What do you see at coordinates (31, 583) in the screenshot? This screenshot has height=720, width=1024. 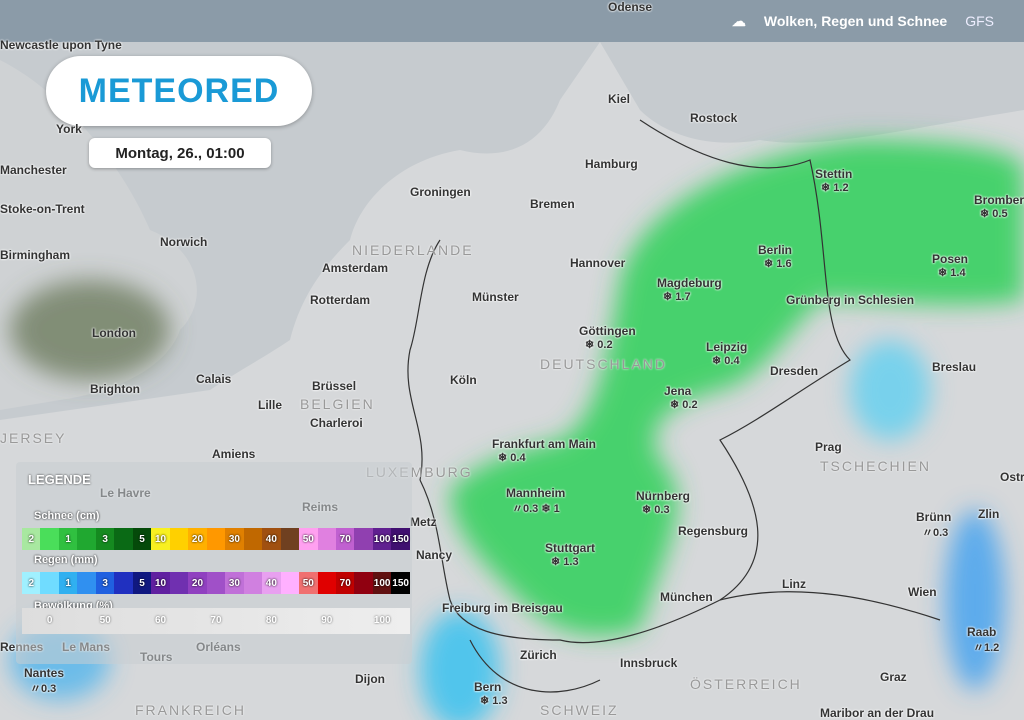 I see `rain-scale-step: 2` at bounding box center [31, 583].